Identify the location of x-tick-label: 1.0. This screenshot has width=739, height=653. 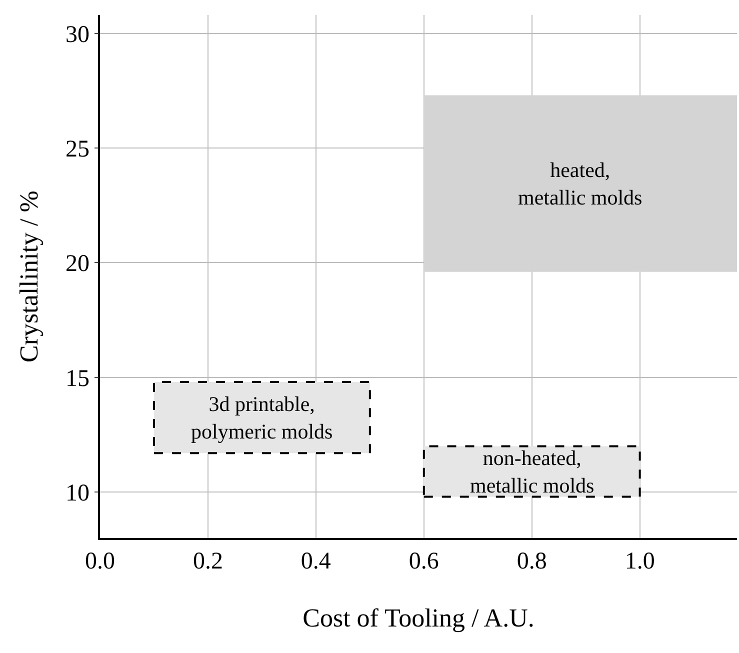
(639, 561).